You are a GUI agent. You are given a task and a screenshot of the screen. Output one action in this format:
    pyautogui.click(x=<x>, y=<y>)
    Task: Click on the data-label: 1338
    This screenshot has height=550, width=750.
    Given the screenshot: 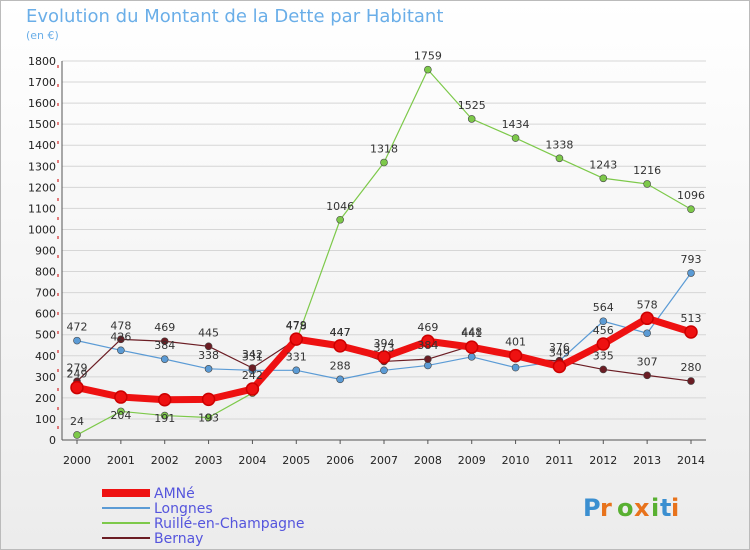 What is the action you would take?
    pyautogui.click(x=559, y=144)
    